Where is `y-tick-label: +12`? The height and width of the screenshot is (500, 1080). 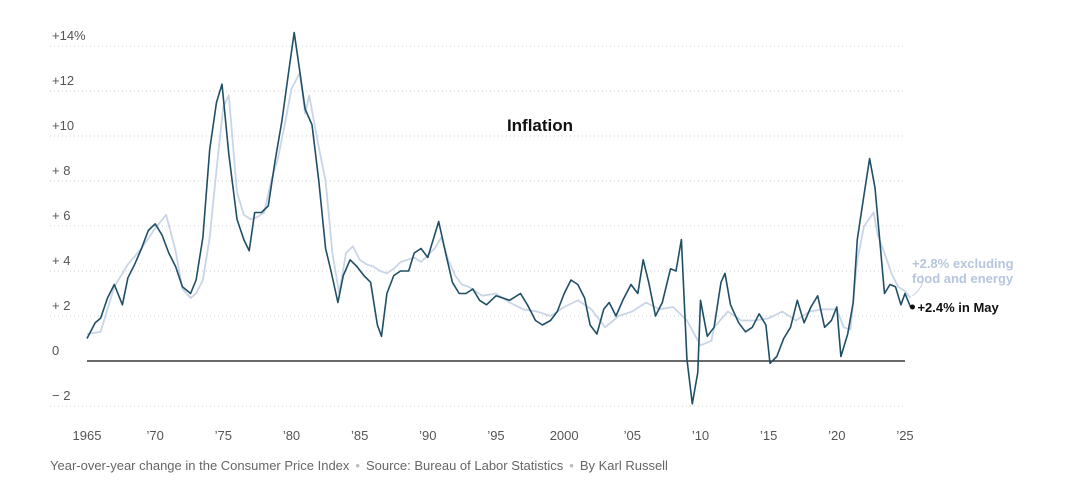
y-tick-label: +12 is located at coordinates (63, 80).